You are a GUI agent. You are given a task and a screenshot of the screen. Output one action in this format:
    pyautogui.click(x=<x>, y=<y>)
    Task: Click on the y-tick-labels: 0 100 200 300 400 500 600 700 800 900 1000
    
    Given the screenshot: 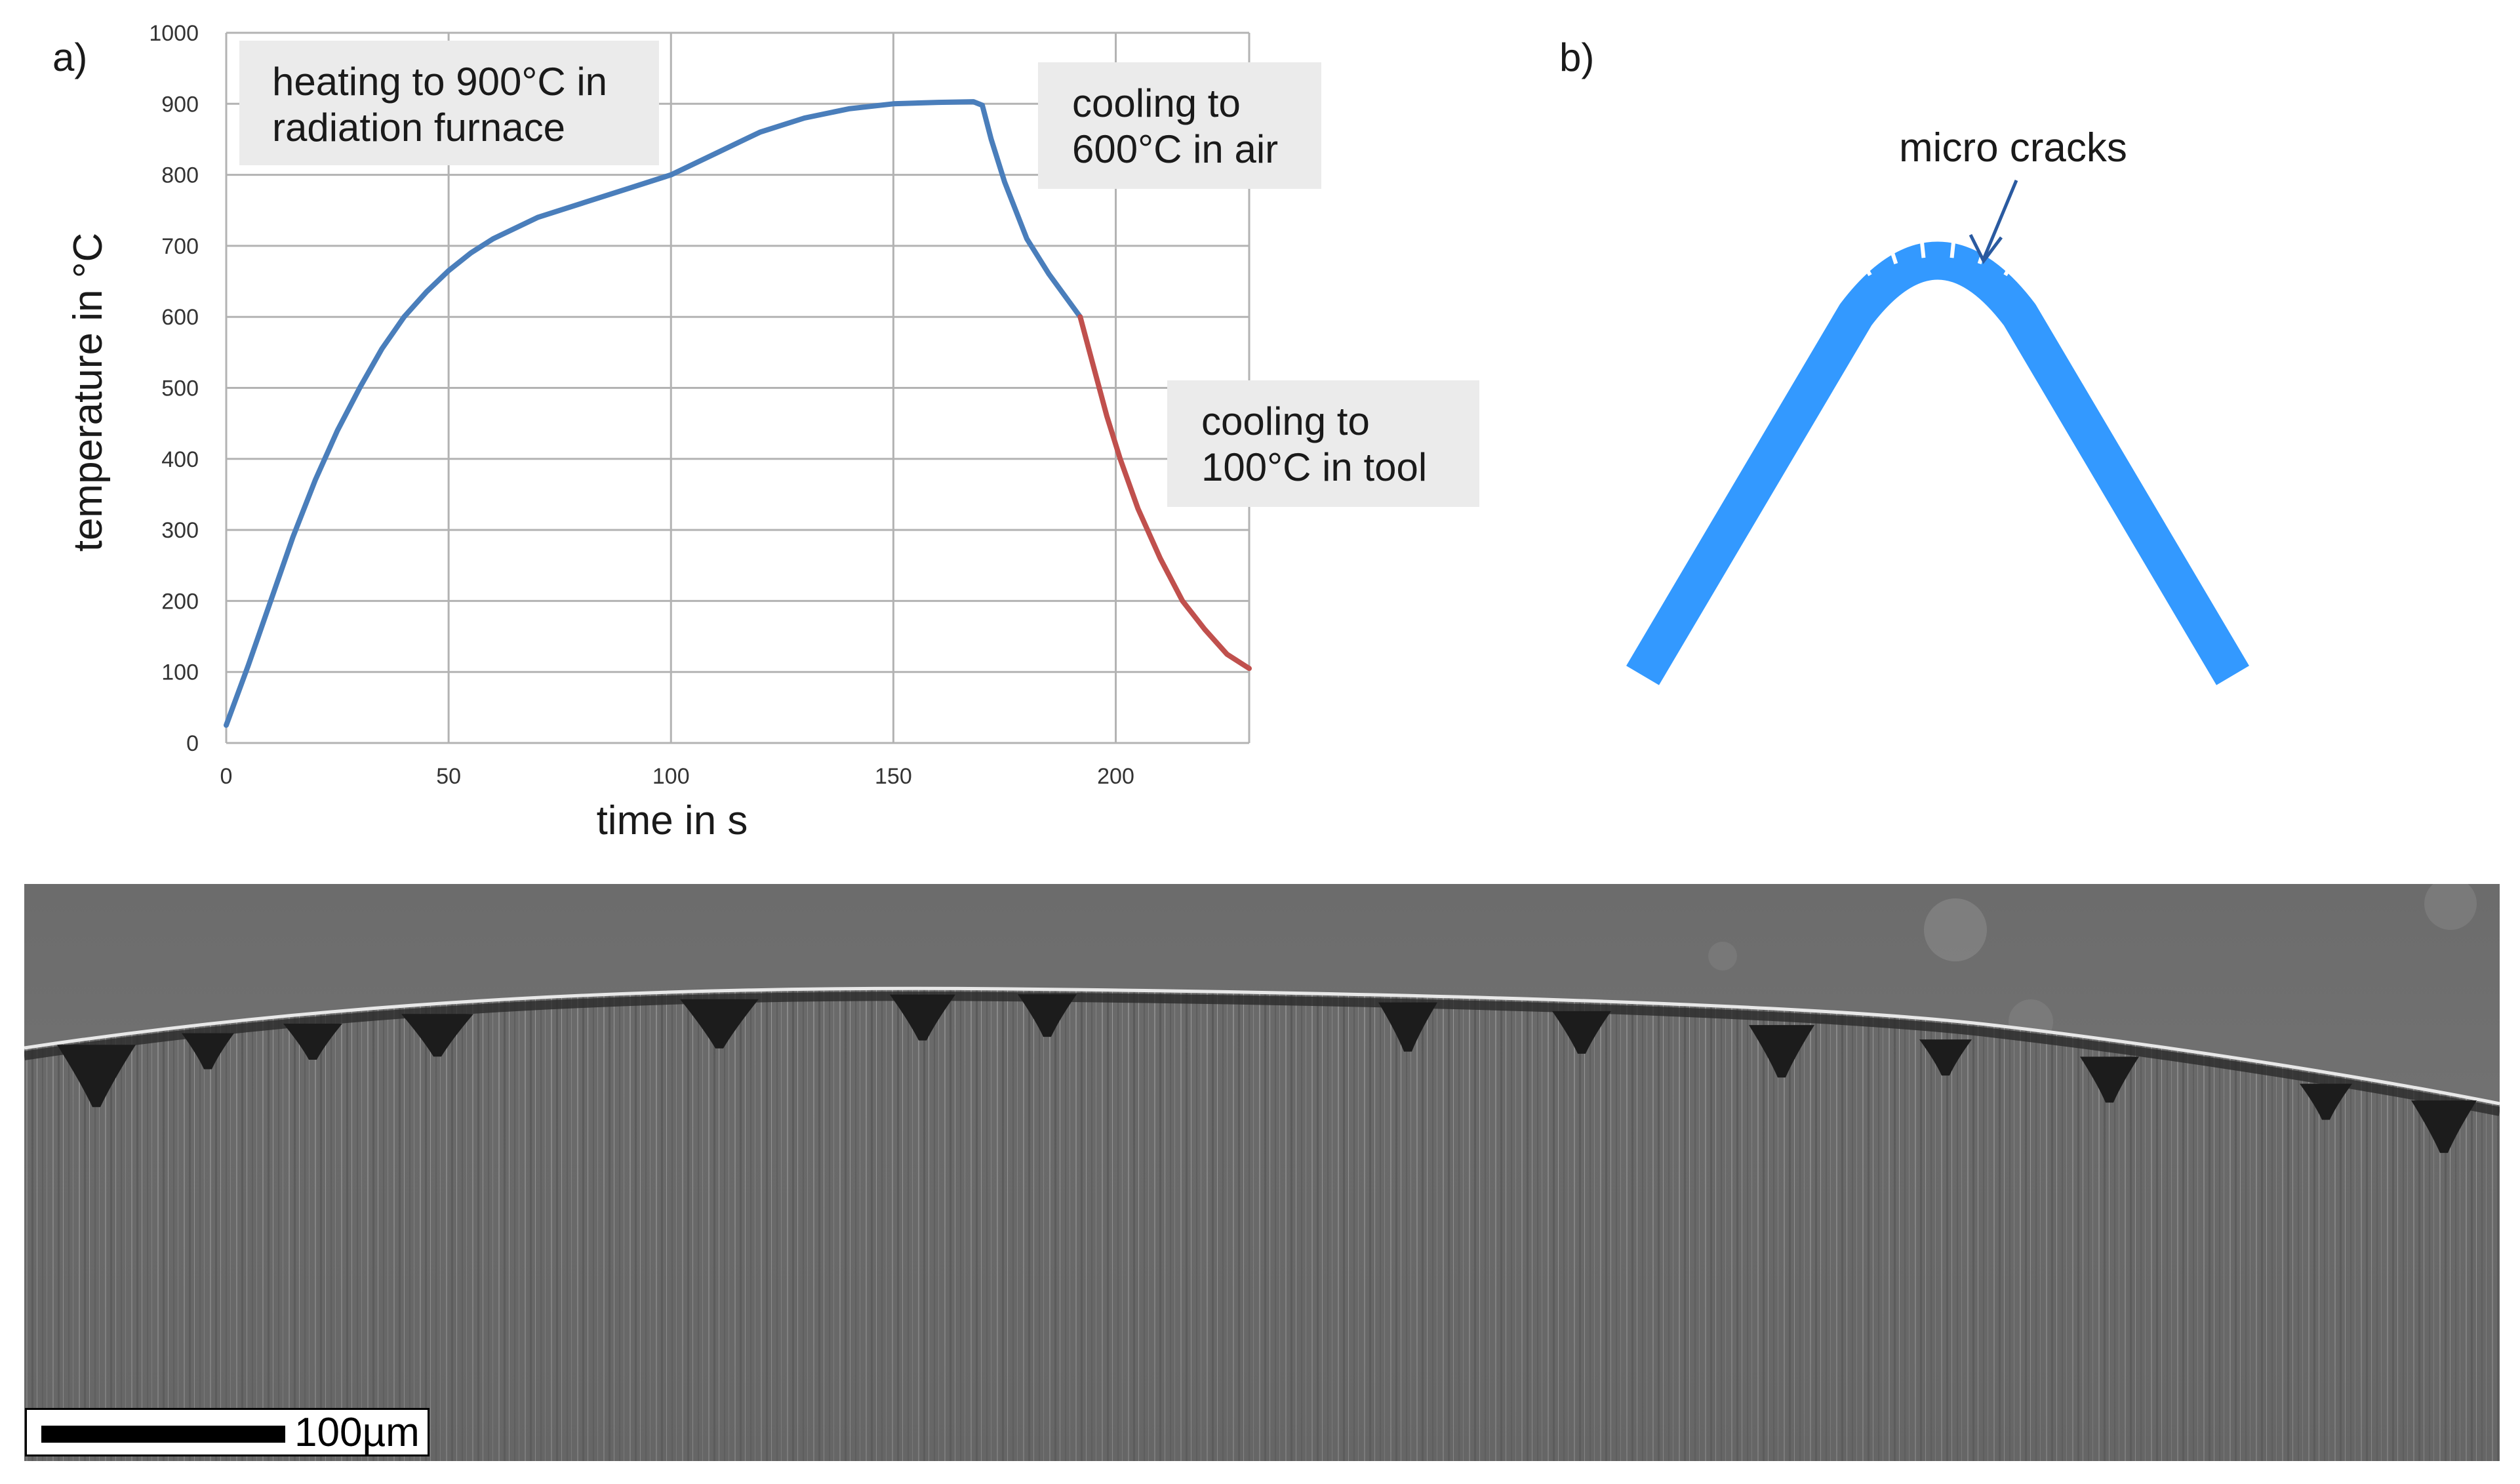 What is the action you would take?
    pyautogui.click(x=174, y=388)
    